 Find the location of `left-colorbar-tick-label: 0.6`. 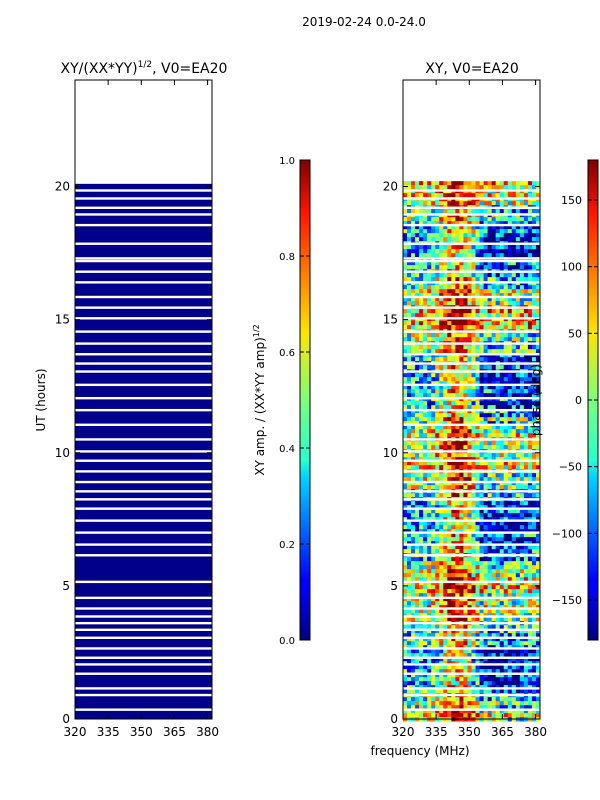

left-colorbar-tick-label: 0.6 is located at coordinates (287, 353).